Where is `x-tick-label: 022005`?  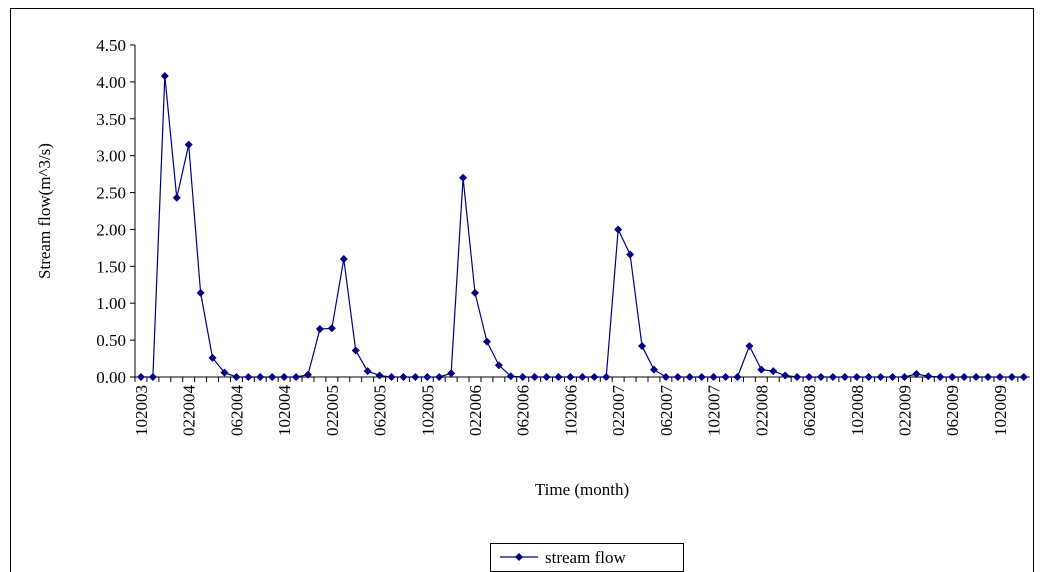 x-tick-label: 022005 is located at coordinates (332, 410).